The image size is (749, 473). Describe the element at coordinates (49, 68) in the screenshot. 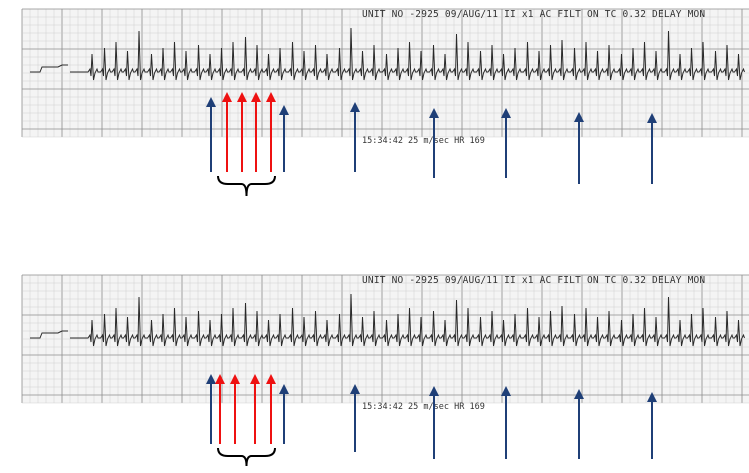

I see `calibration-pulse-top` at that location.